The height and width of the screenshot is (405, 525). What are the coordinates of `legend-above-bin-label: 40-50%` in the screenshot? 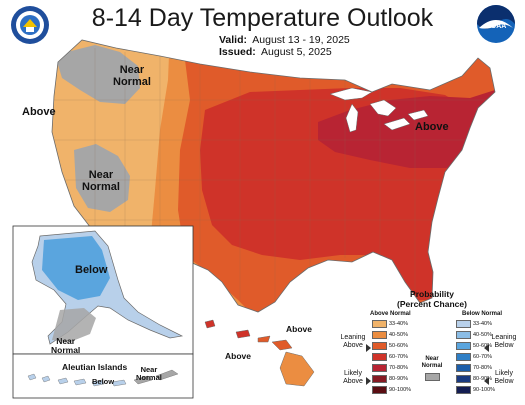 It's located at (398, 334).